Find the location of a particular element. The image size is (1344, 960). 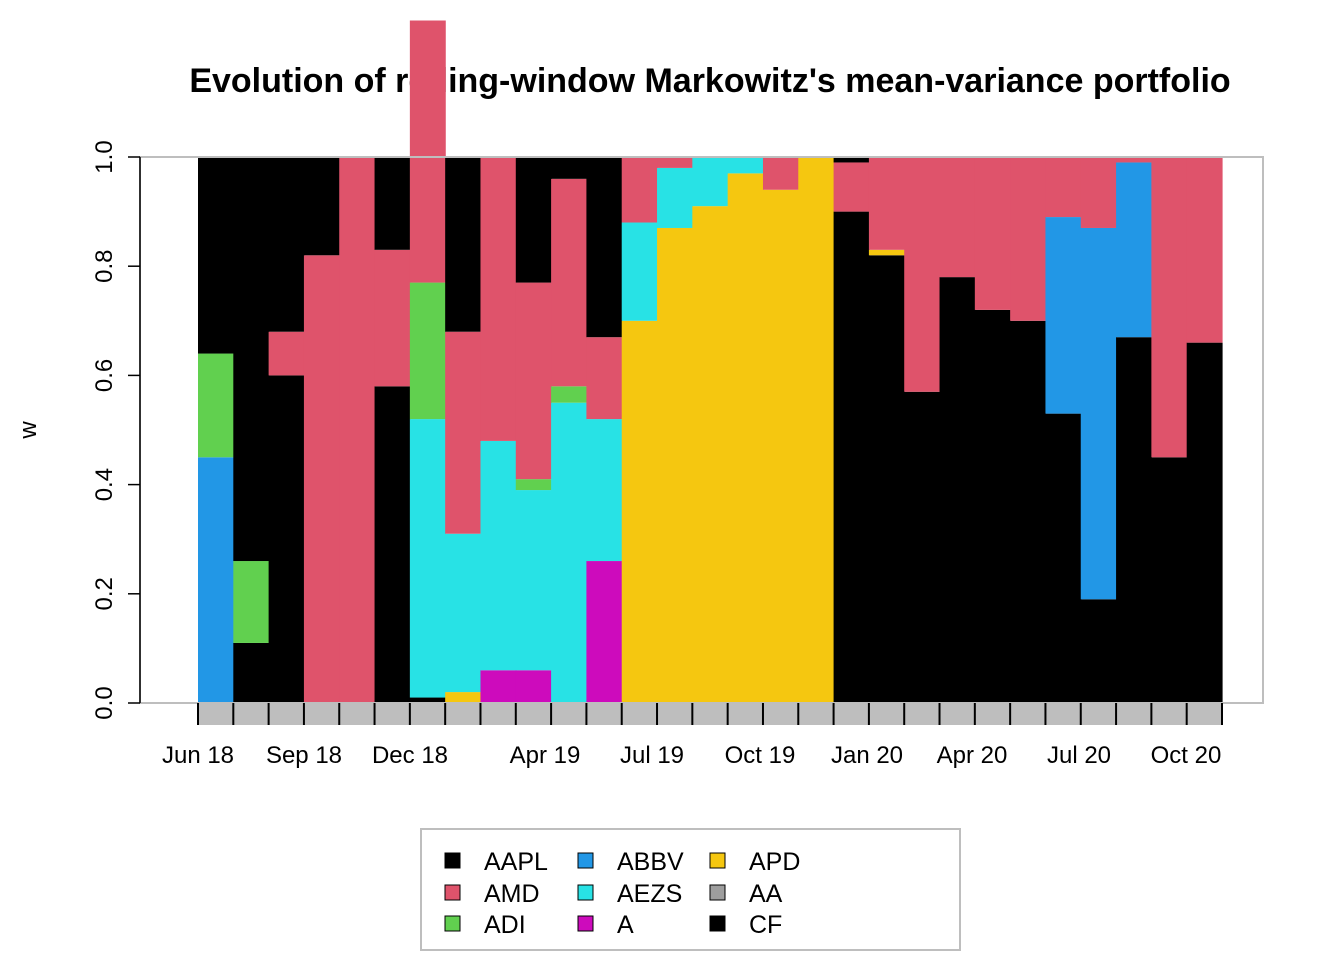

legend-label-aapl: AAPL is located at coordinates (516, 862).